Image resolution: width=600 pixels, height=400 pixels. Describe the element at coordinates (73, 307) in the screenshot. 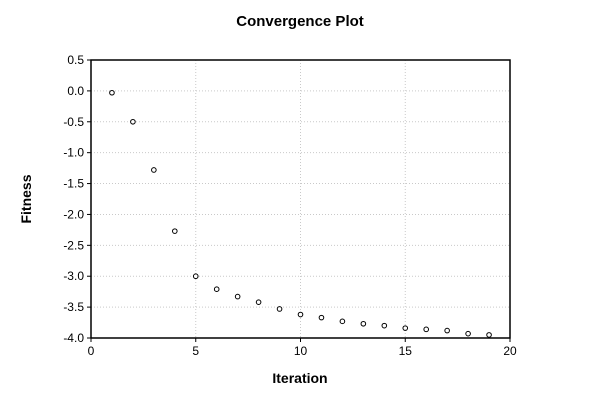

I see `y-tick-label: -3.5` at that location.